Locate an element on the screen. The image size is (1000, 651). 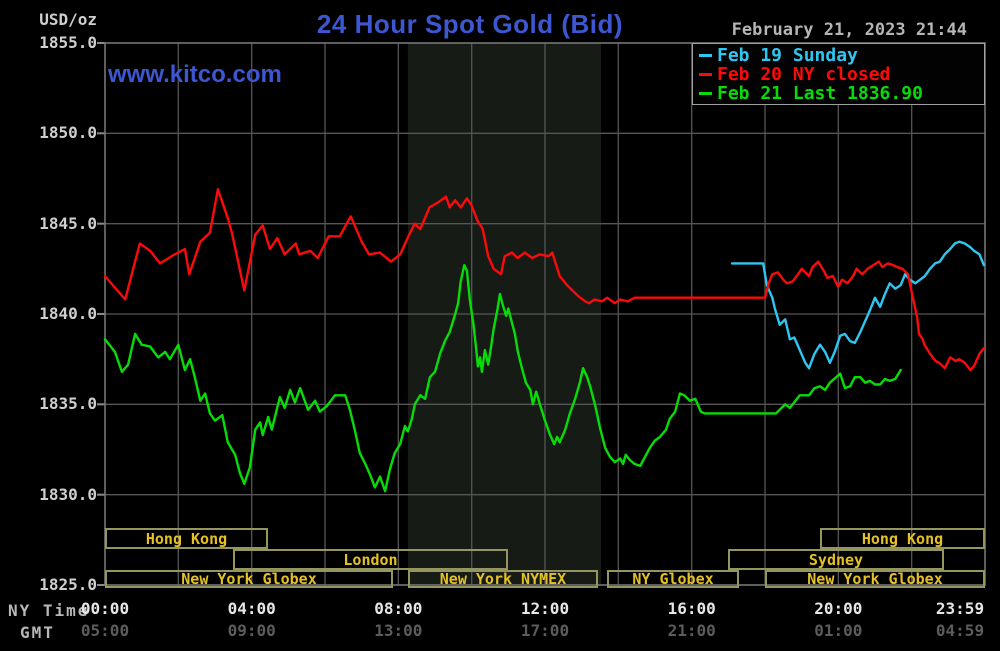
y-axis-unit-label: USD/oz is located at coordinates (68, 19).